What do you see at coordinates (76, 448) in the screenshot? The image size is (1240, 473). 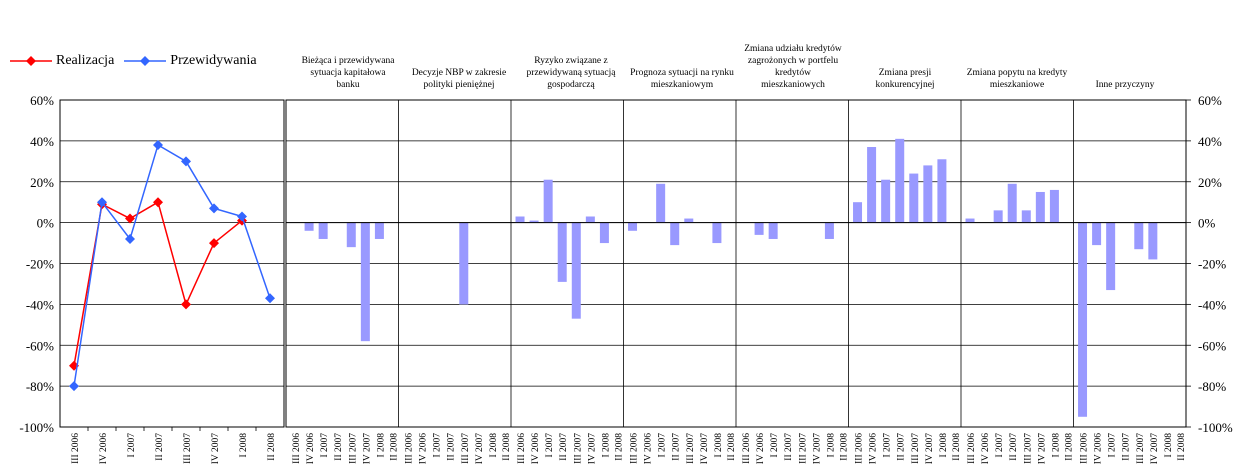 I see `x-tick-label-line: III 2006` at bounding box center [76, 448].